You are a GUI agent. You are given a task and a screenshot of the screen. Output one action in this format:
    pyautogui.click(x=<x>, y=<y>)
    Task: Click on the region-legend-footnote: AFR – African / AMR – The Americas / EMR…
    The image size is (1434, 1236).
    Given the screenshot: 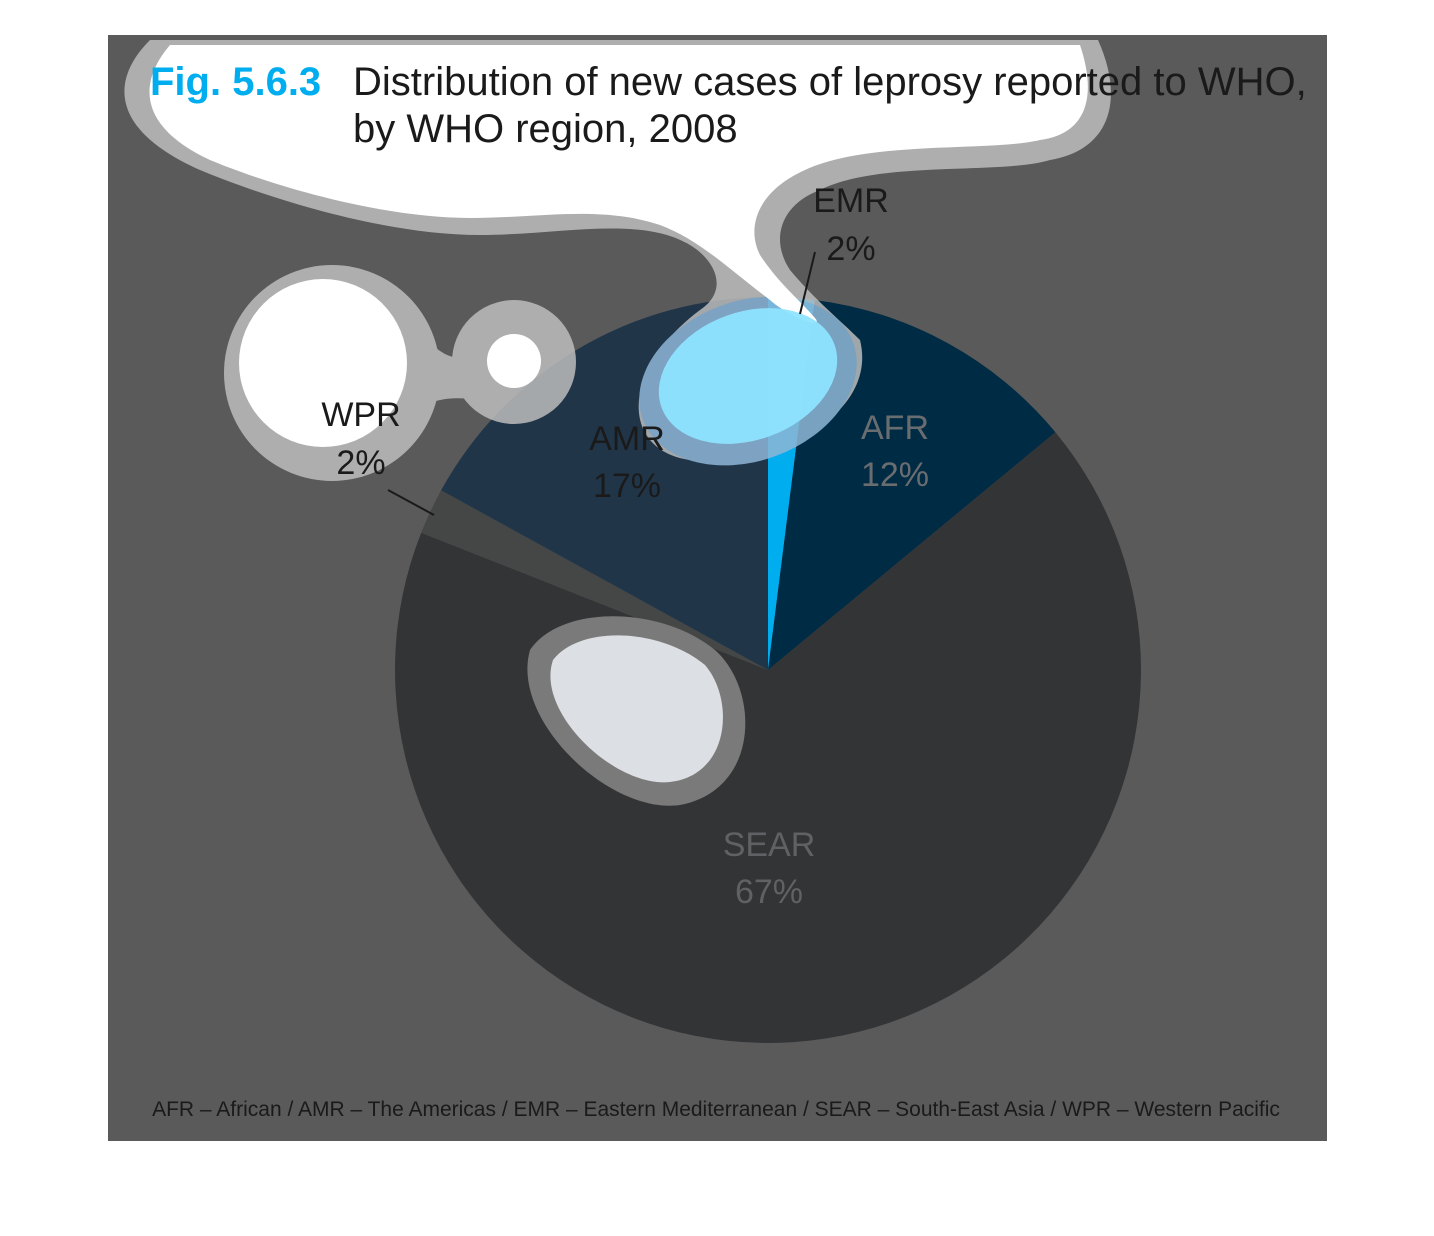 What is the action you would take?
    pyautogui.click(x=716, y=1109)
    